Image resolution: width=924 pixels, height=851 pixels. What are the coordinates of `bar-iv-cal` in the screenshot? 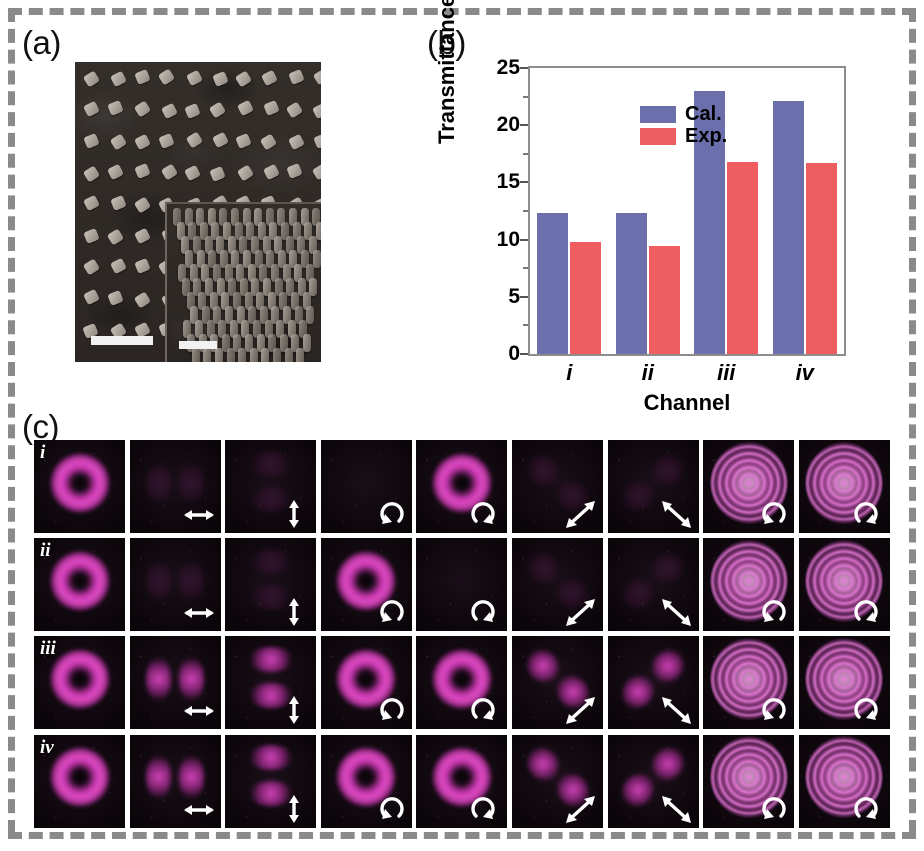 It's located at (788, 227).